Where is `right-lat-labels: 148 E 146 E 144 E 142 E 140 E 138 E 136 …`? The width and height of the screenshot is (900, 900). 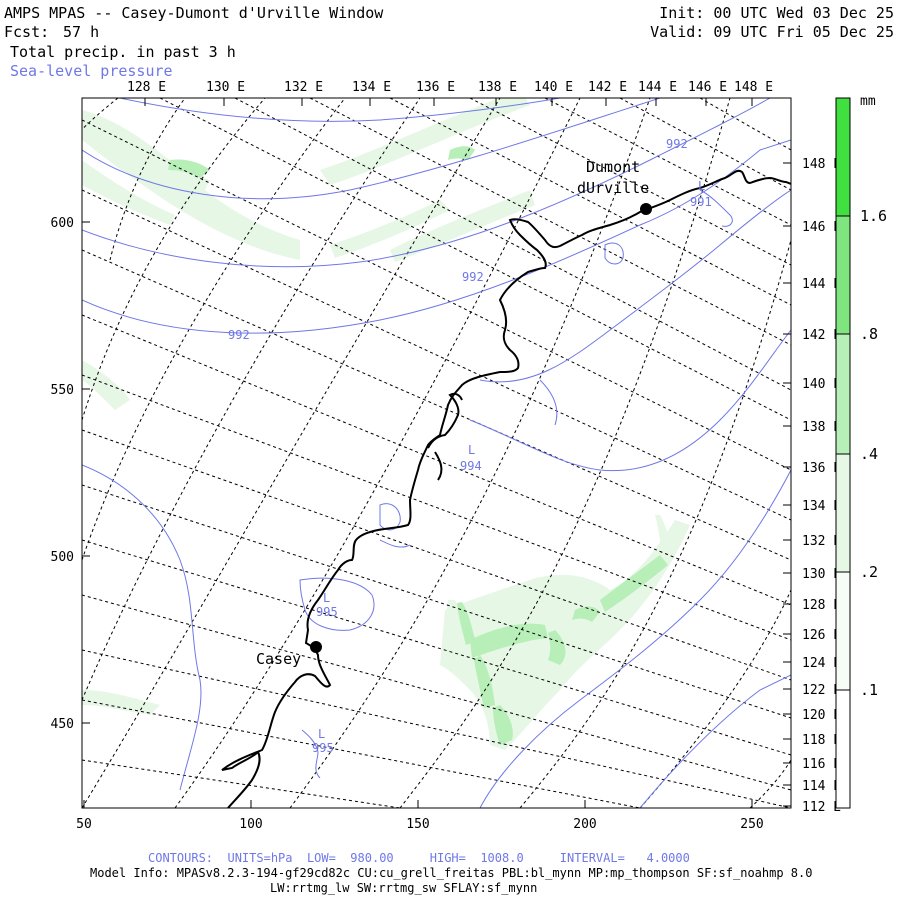 right-lat-labels: 148 E 146 E 144 E 142 E 140 E 138 E 136 … is located at coordinates (821, 486).